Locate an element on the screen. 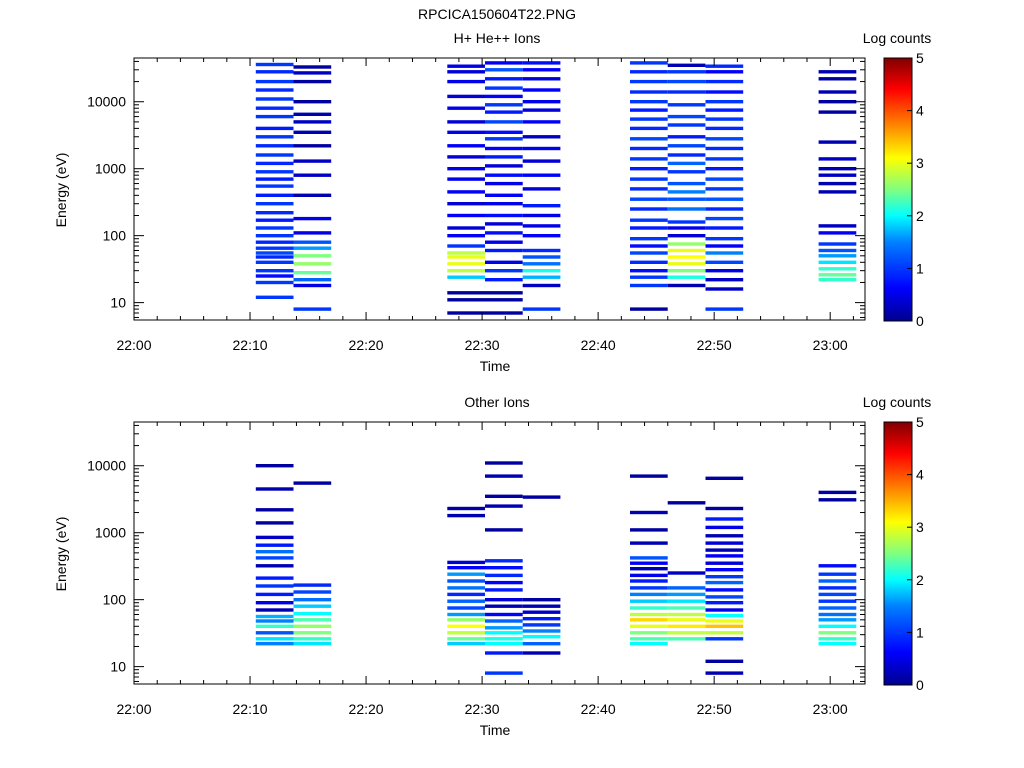  y-tick-label: 10000 is located at coordinates (106, 466).